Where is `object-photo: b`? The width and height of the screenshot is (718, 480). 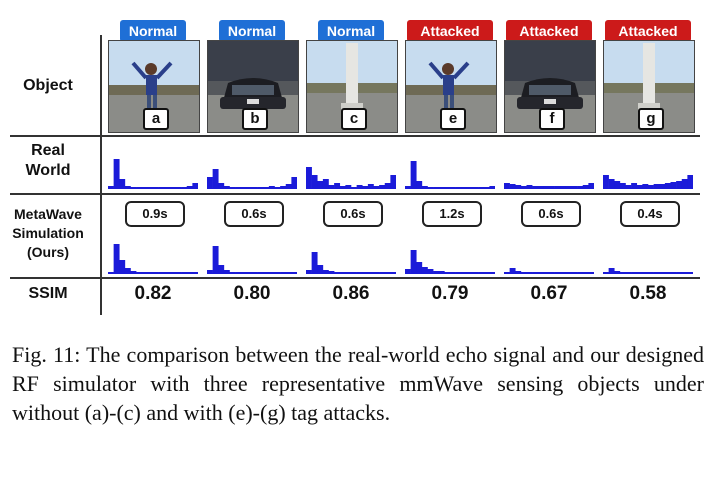 object-photo: b is located at coordinates (253, 86).